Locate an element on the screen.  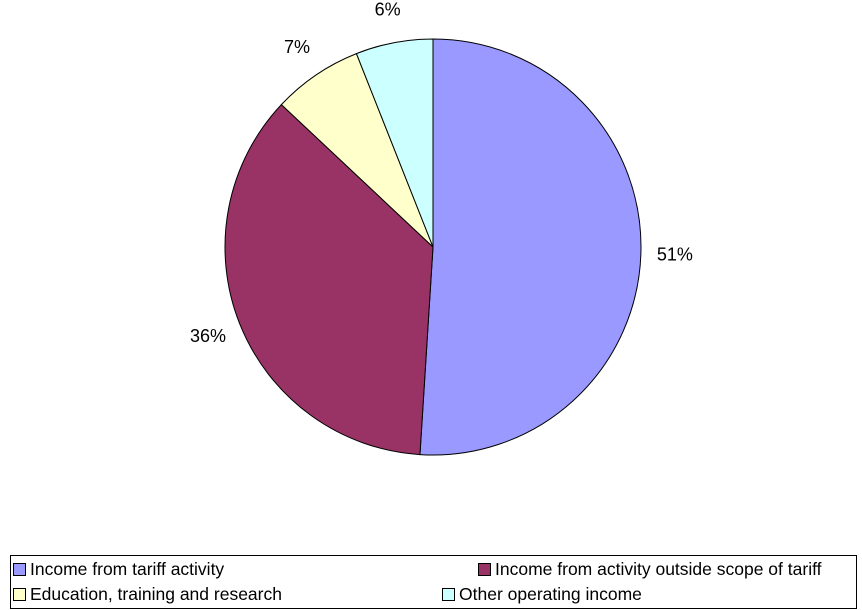
legend-label-education: Education, training and research is located at coordinates (156, 593).